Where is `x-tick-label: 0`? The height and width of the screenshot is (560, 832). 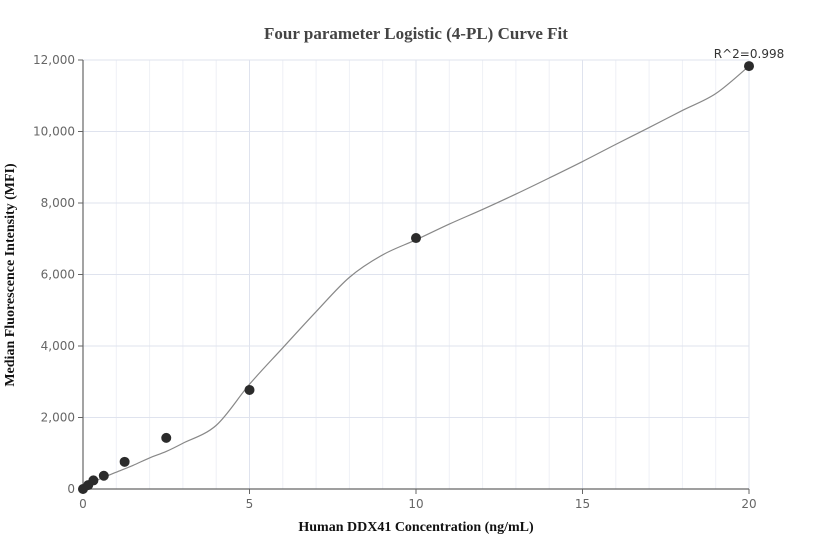 x-tick-label: 0 is located at coordinates (83, 504).